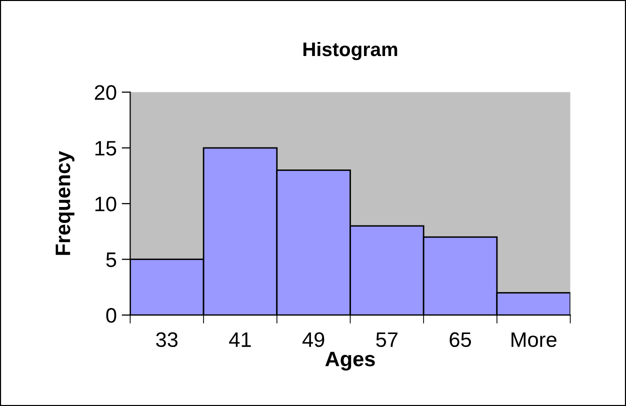  Describe the element at coordinates (105, 204) in the screenshot. I see `y-tick-label: 10` at that location.